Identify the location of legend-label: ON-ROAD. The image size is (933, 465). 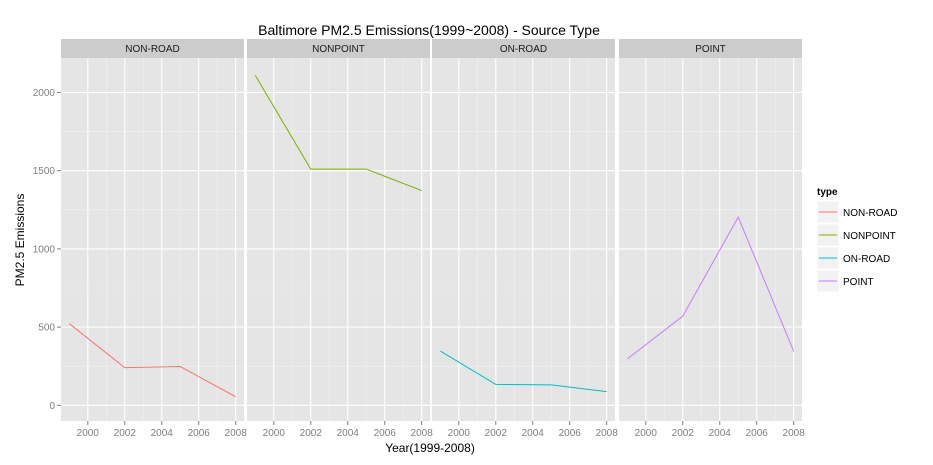
(866, 259).